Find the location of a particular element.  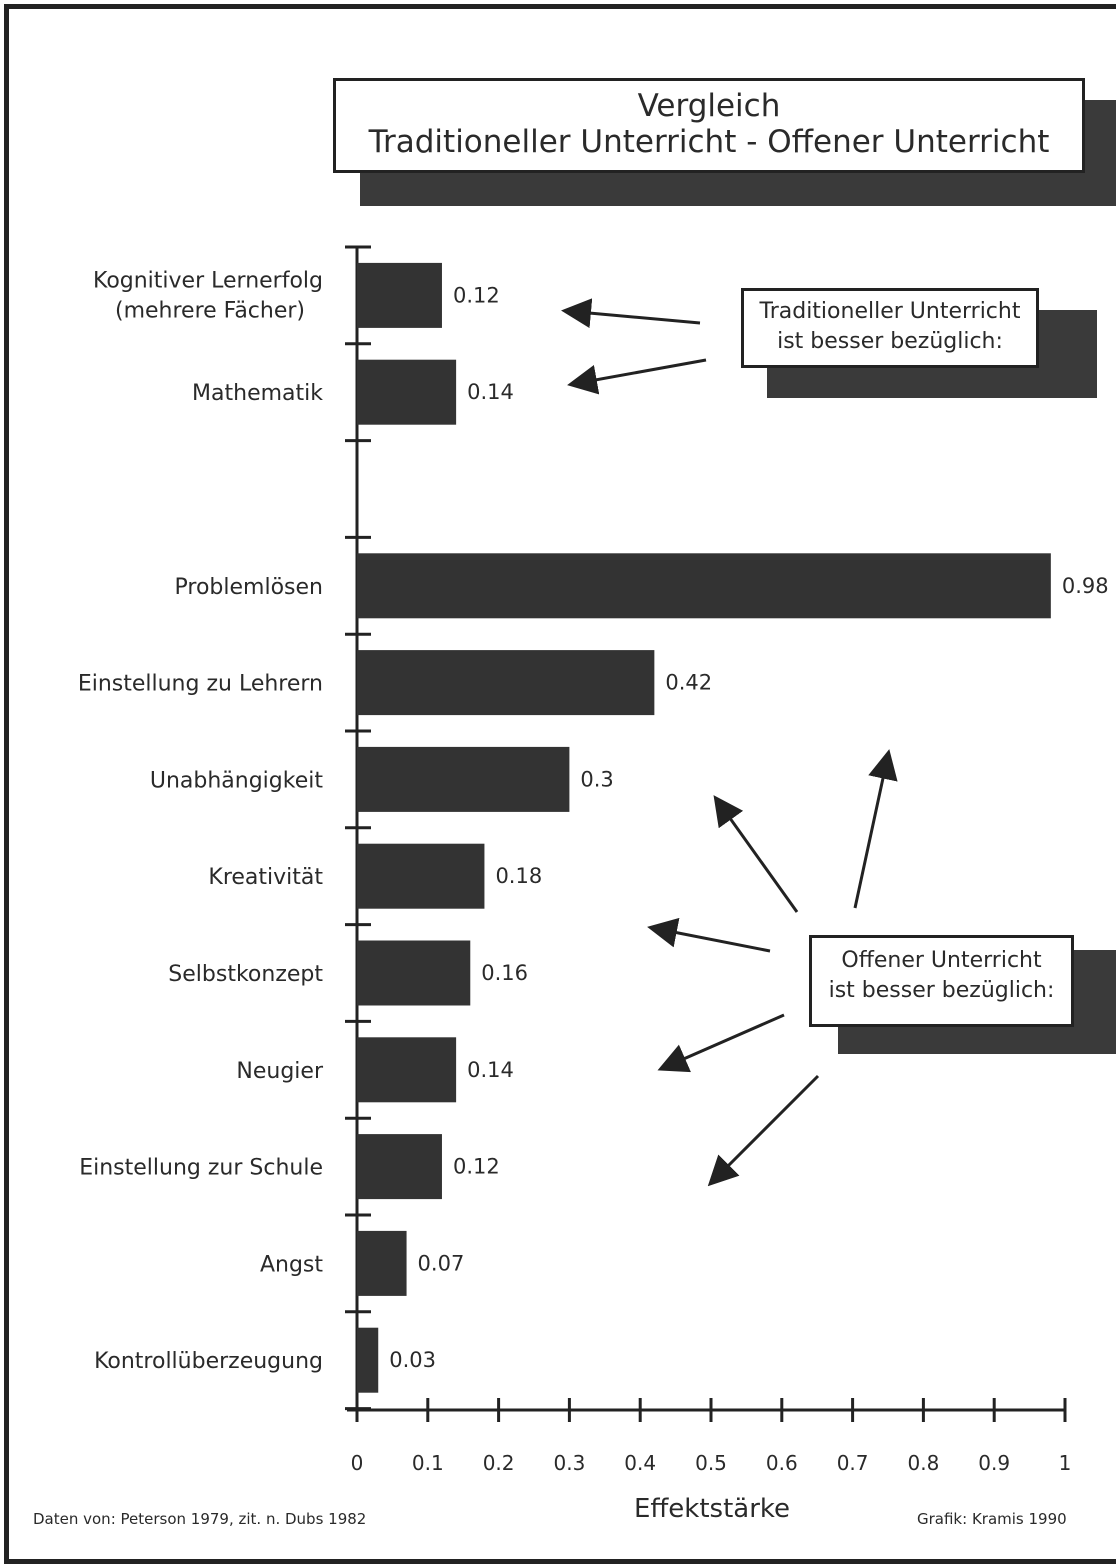

category-label-problemlosen: Problemlösen is located at coordinates (249, 587).